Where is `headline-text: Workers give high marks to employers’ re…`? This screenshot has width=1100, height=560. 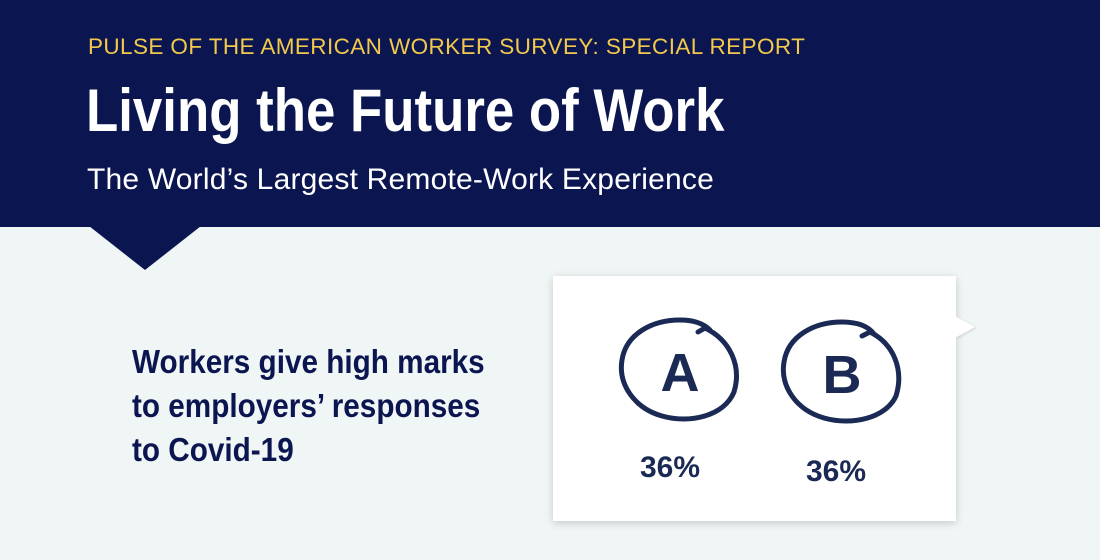
headline-text: Workers give high marks to employers’ re… is located at coordinates (308, 405).